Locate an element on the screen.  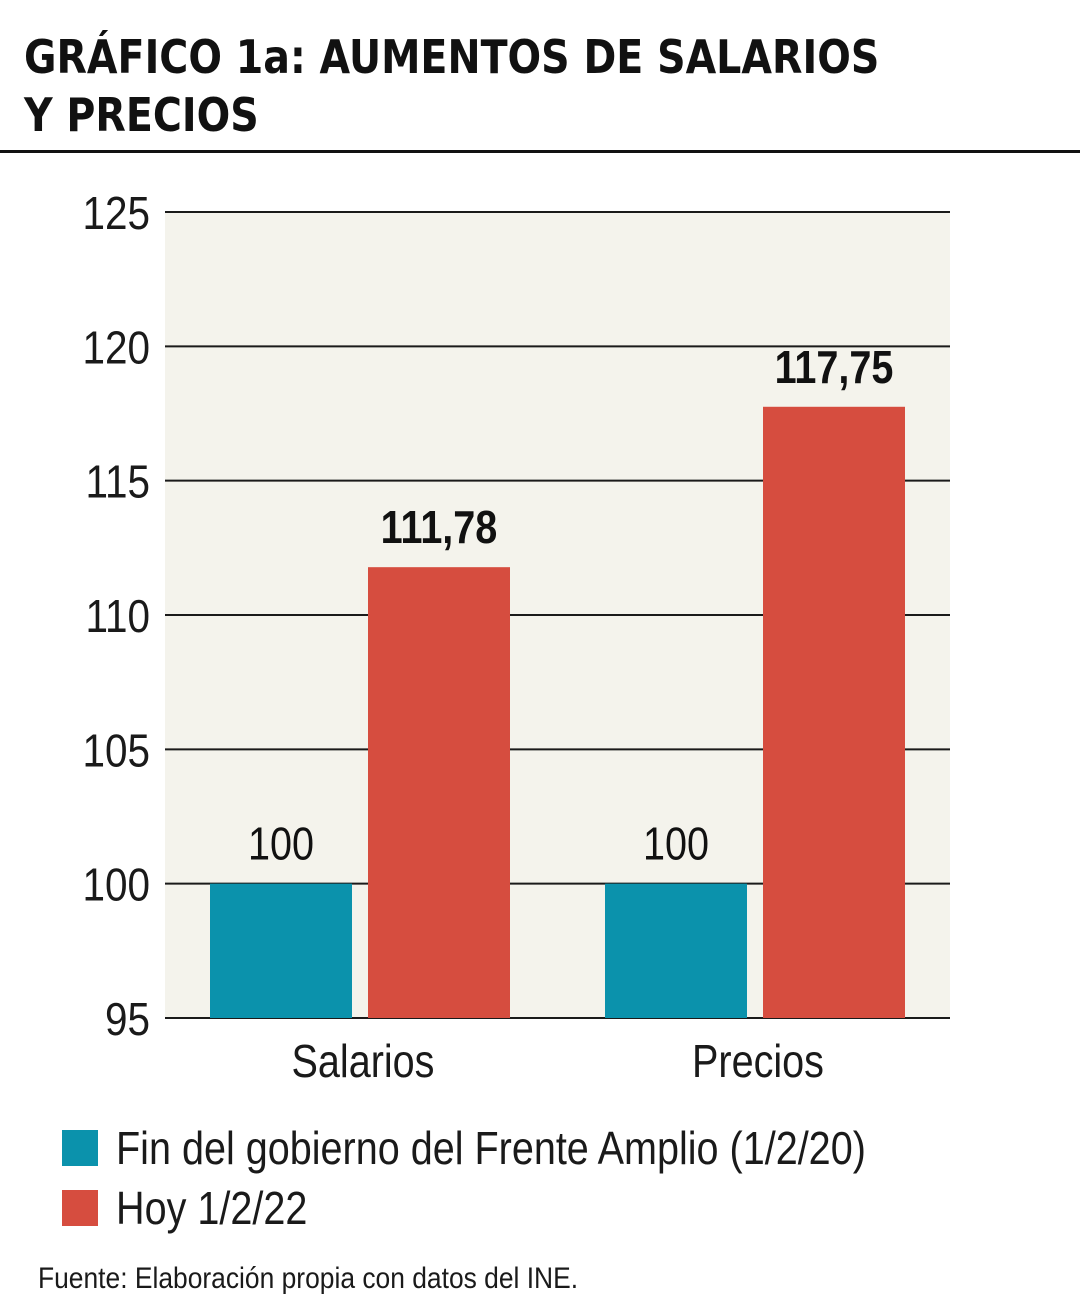
legend-item-series-2: Hoy 1/2/22 is located at coordinates (525, 1208).